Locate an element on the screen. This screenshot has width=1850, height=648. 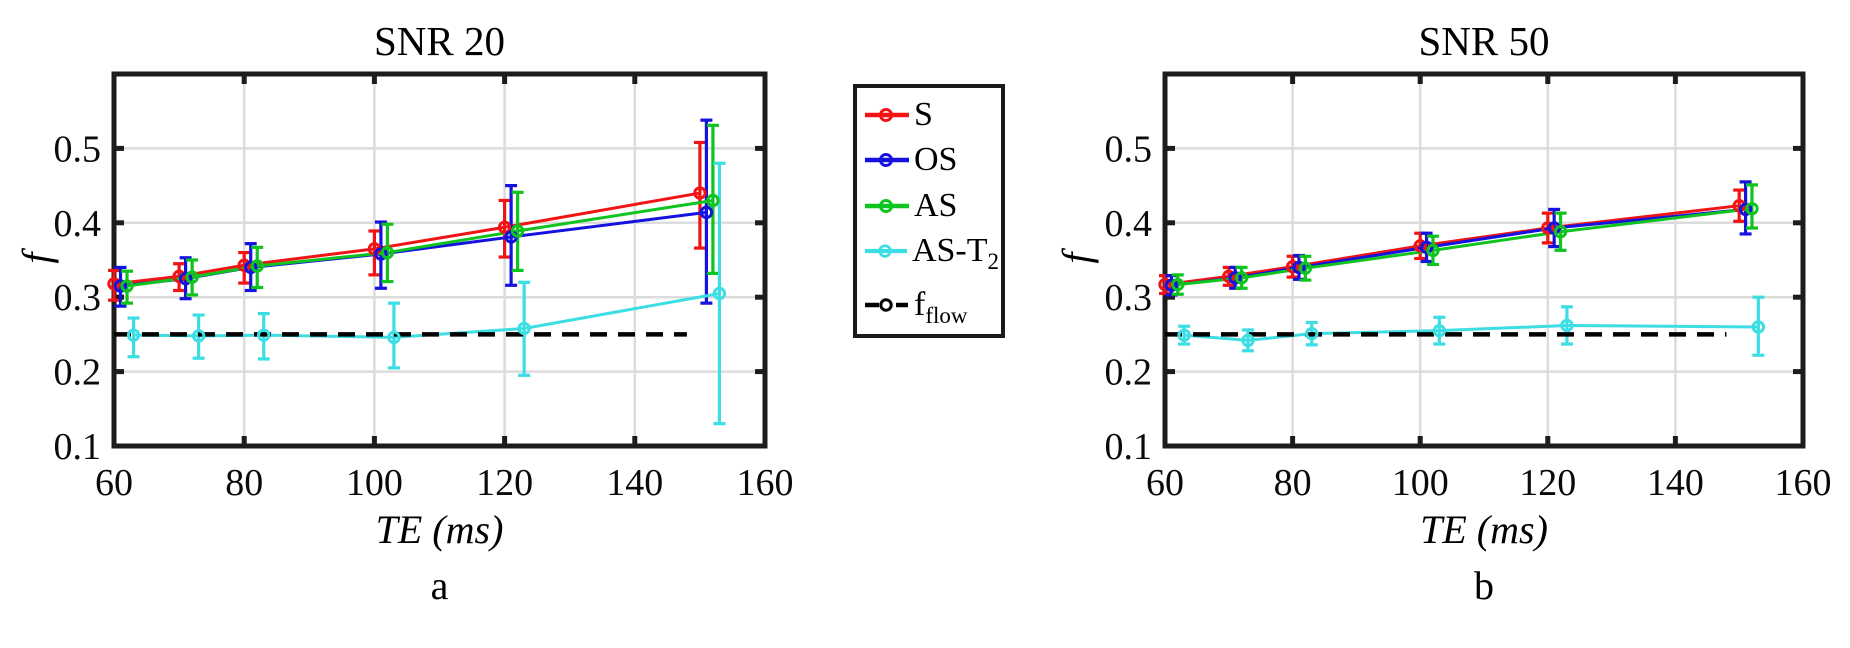
series-AS is located at coordinates (420, 214).